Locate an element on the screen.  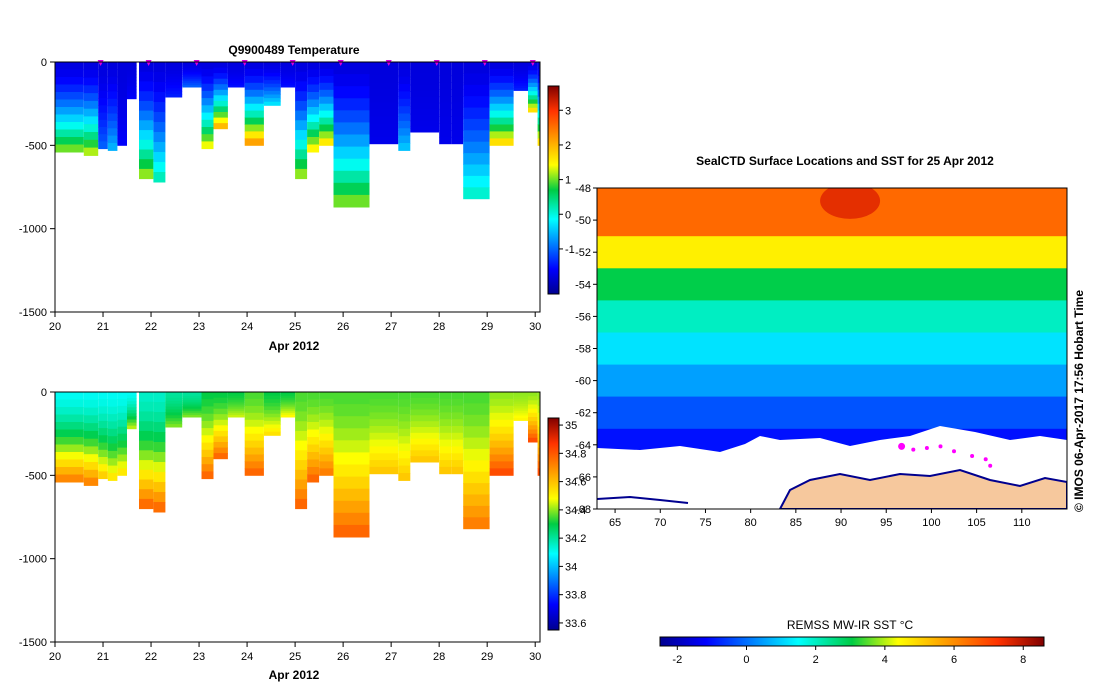
colorbar-tick-label: 34.8 is located at coordinates (575, 454).